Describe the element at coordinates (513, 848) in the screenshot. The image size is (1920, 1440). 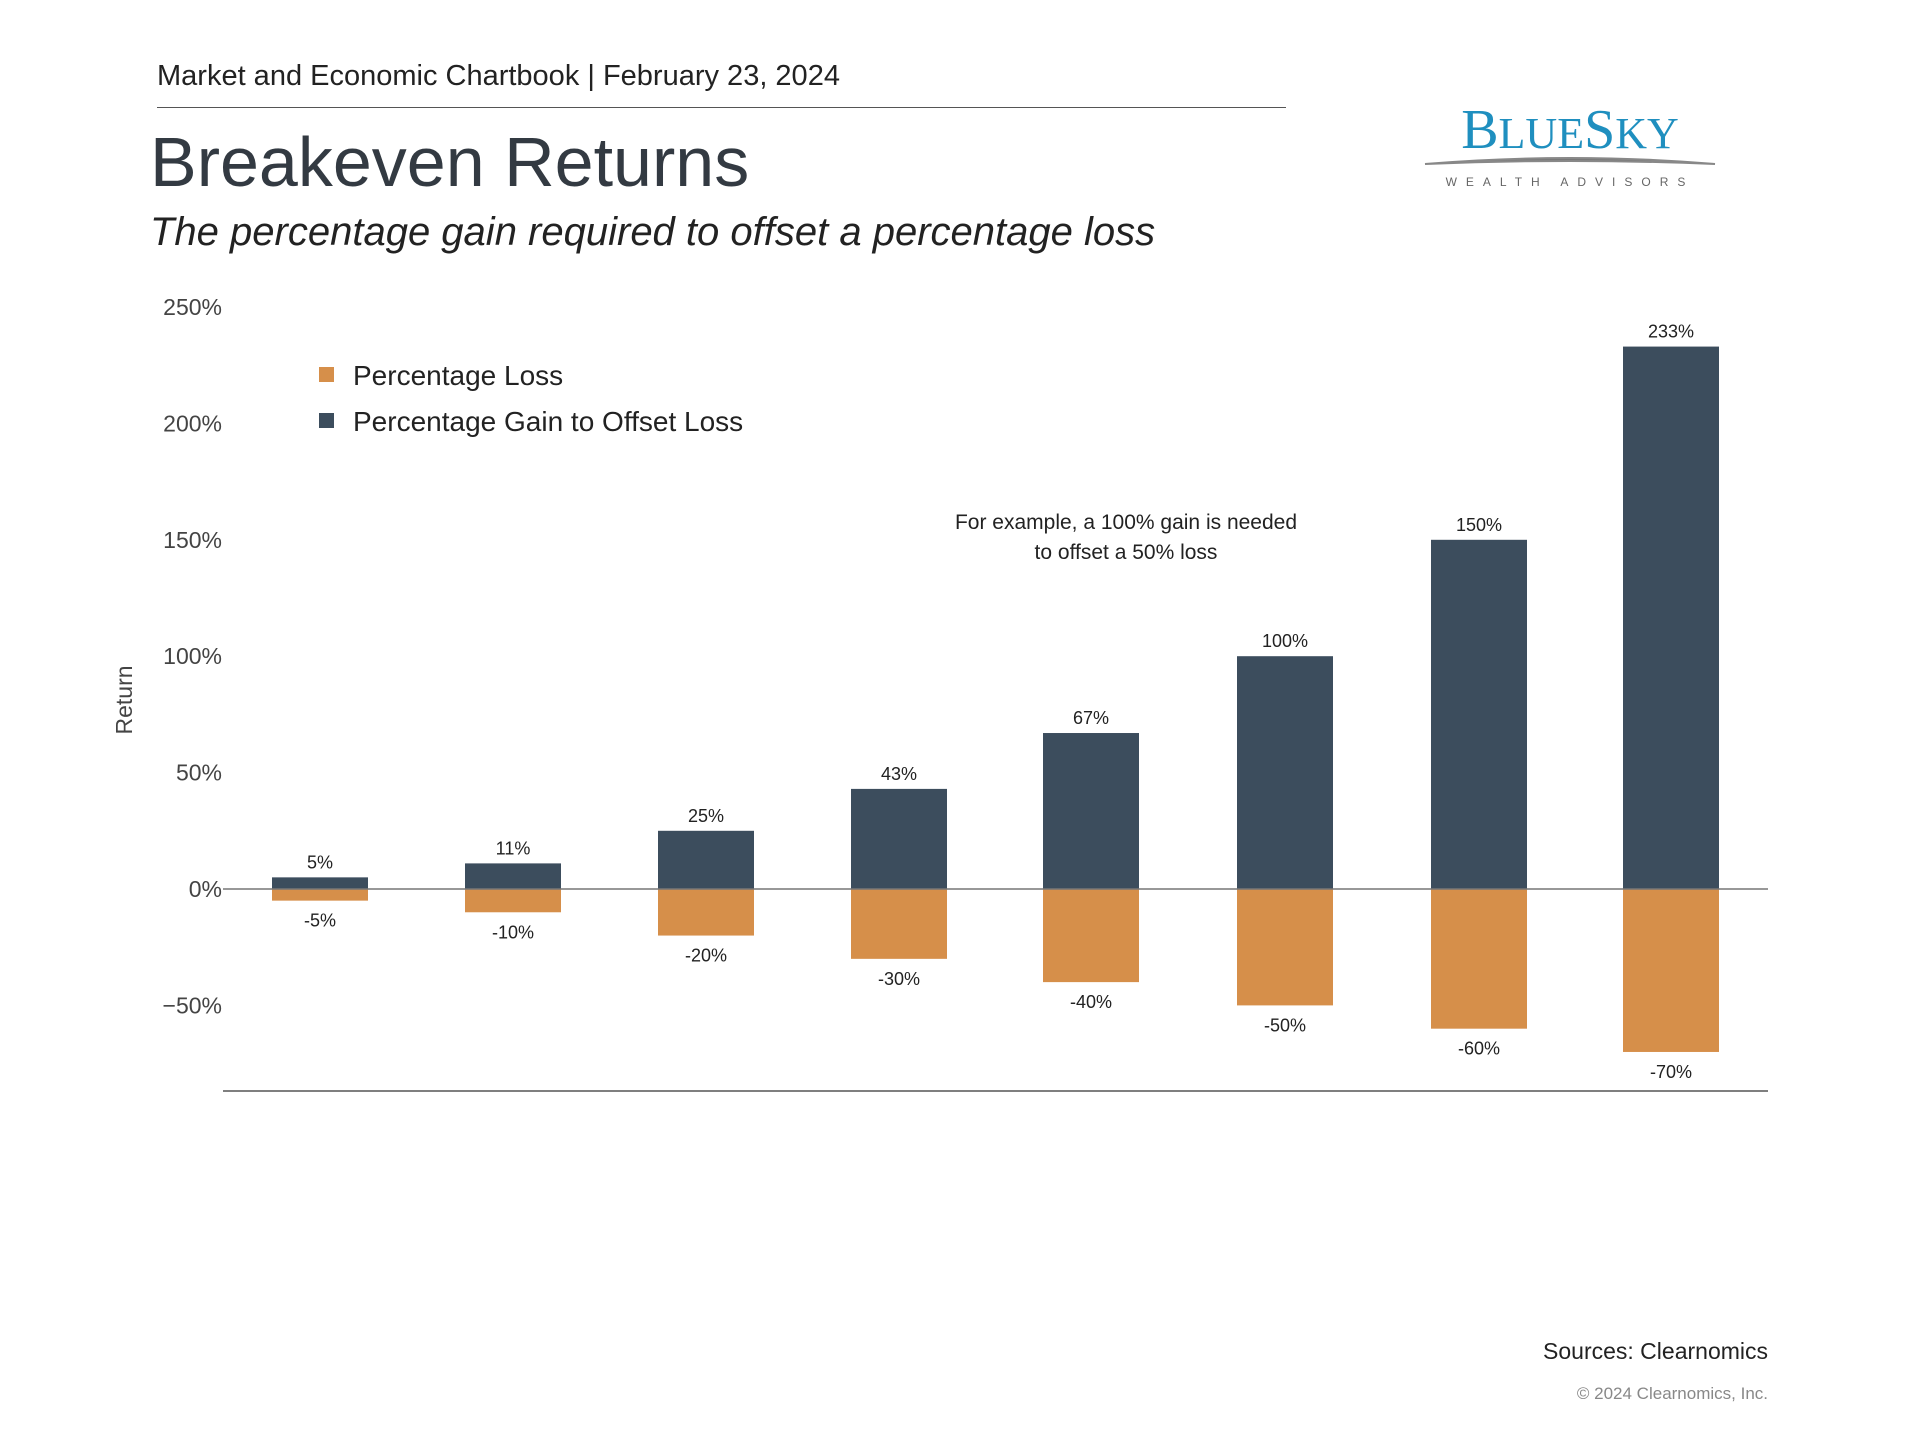
I see `gain-data-label: 11%` at that location.